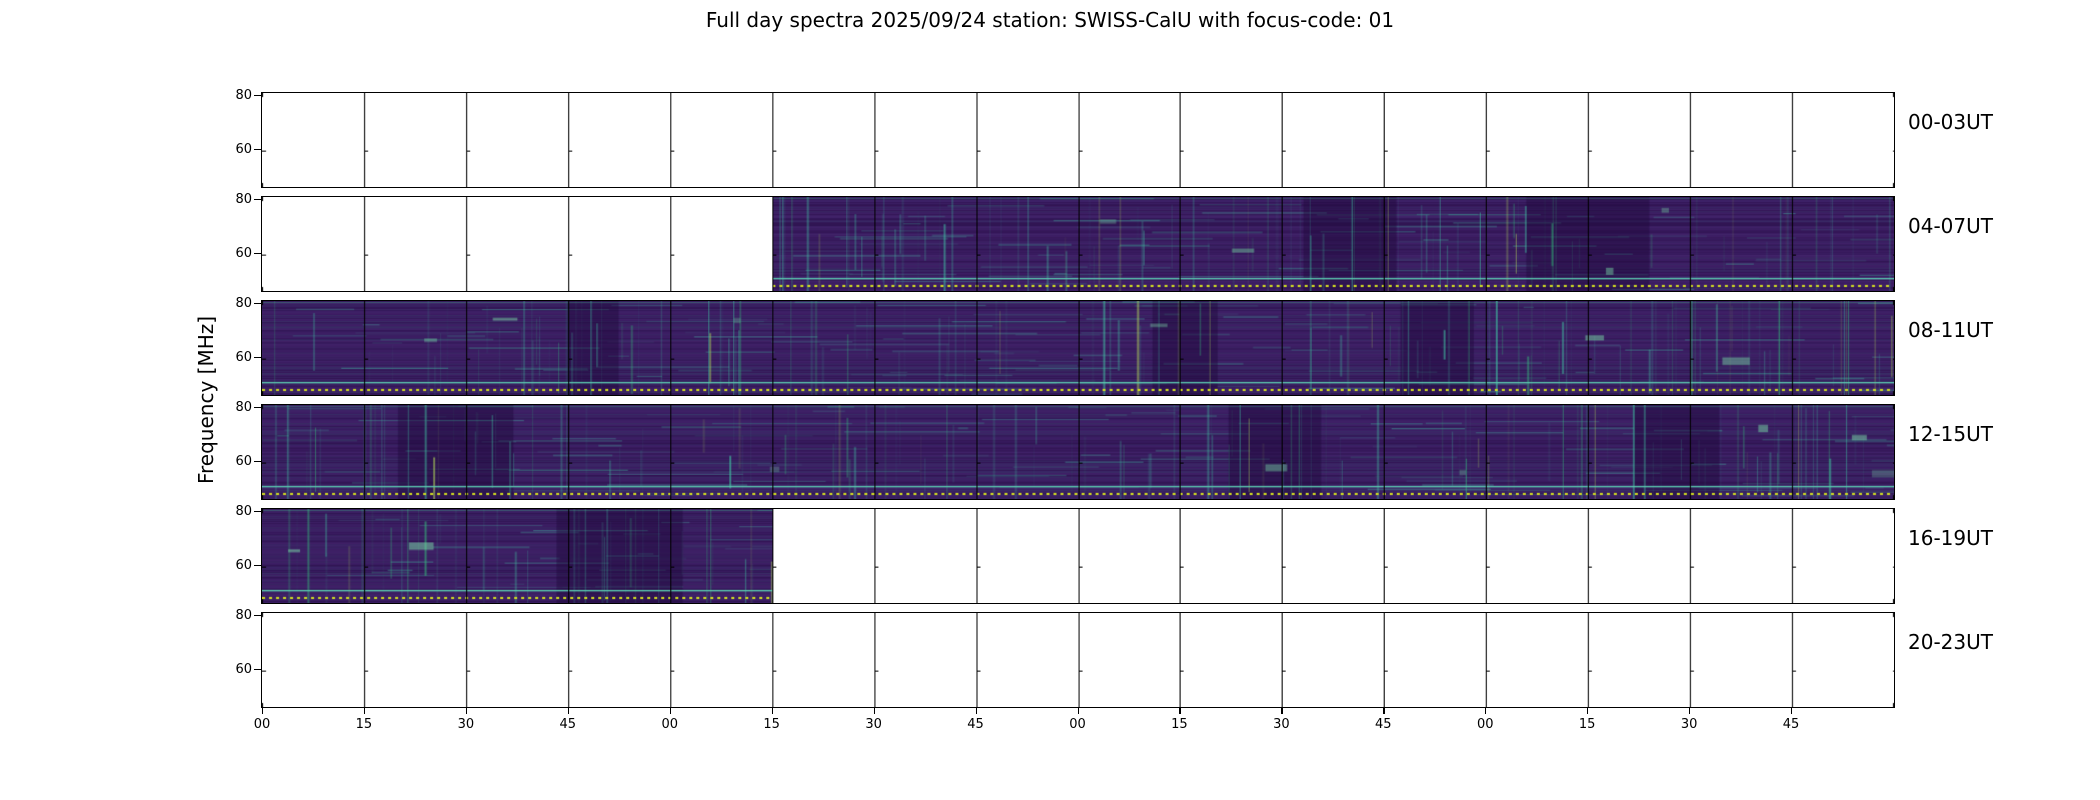 The image size is (2100, 800). I want to click on row-time-label: 04-07UT, so click(1950, 226).